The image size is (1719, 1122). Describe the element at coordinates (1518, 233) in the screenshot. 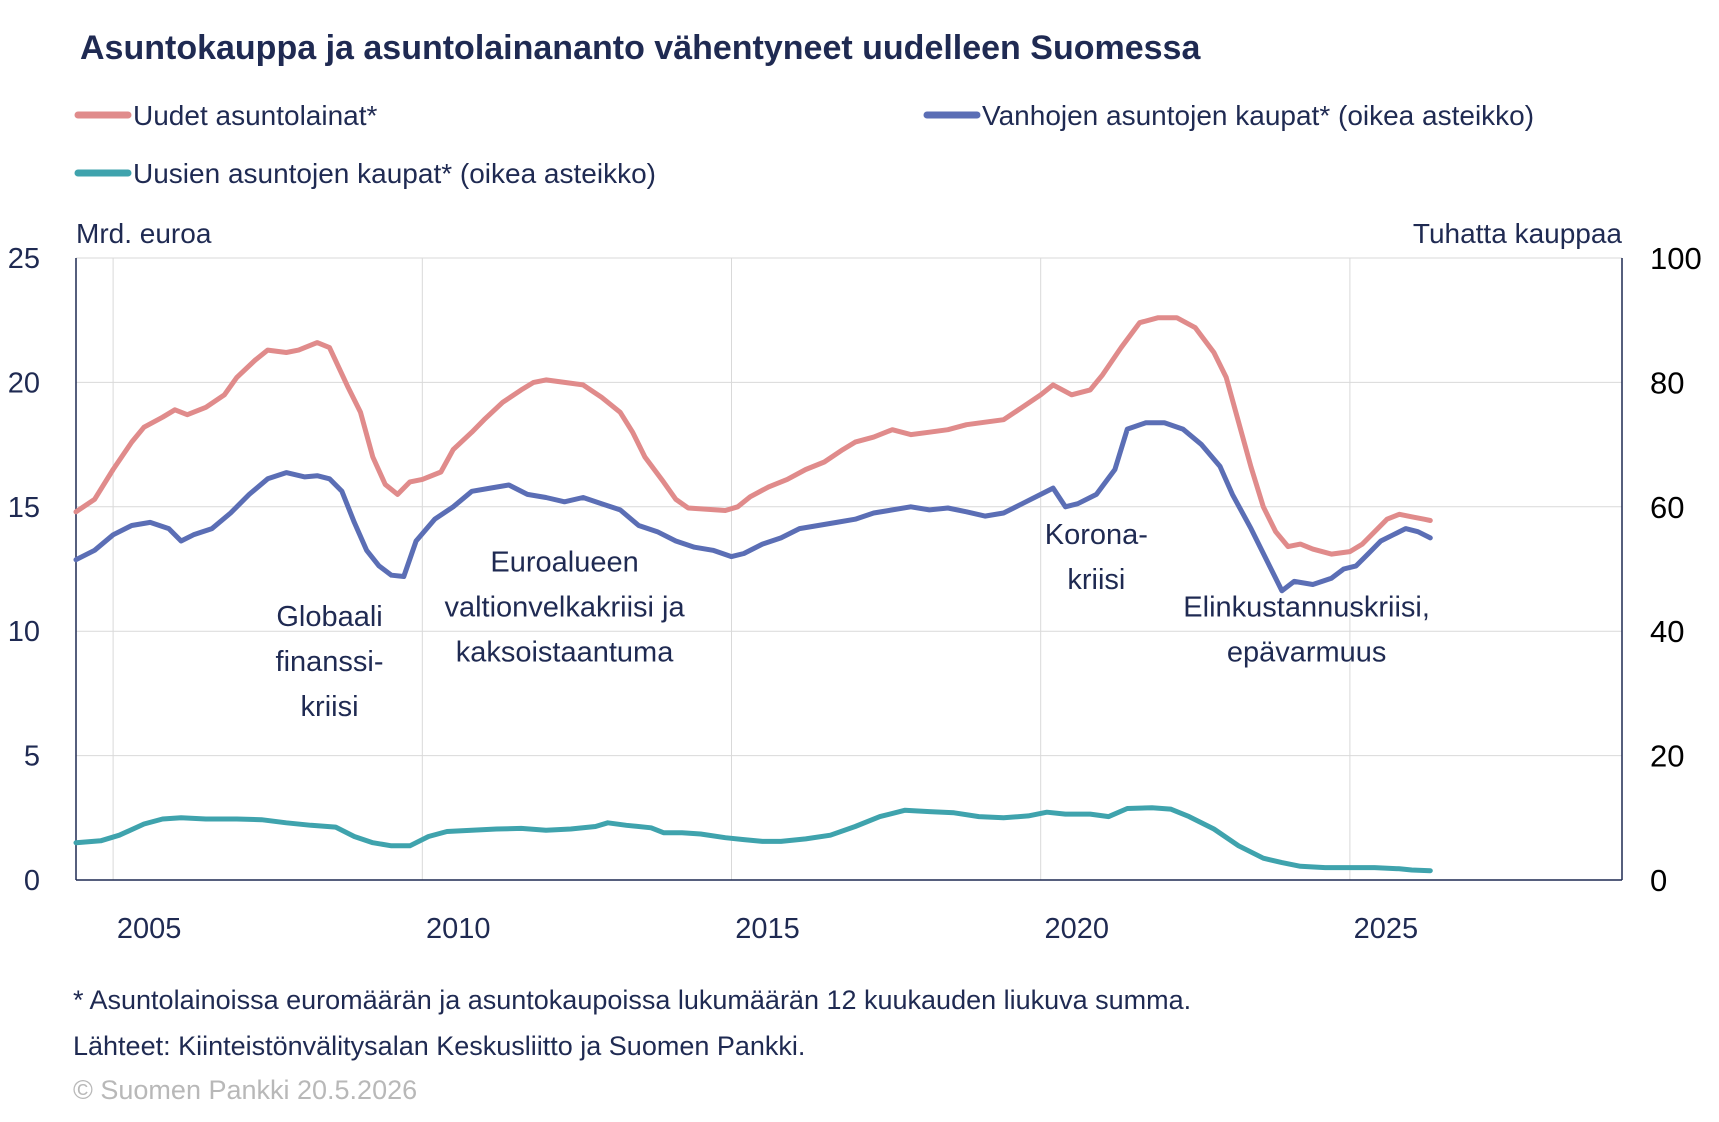

I see `right-axis-unit: Tuhatta kauppaa` at that location.